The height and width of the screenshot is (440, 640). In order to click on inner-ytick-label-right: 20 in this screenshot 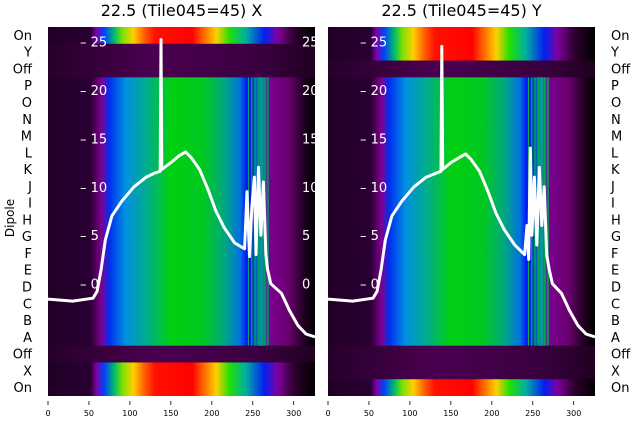, I will do `click(310, 91)`.